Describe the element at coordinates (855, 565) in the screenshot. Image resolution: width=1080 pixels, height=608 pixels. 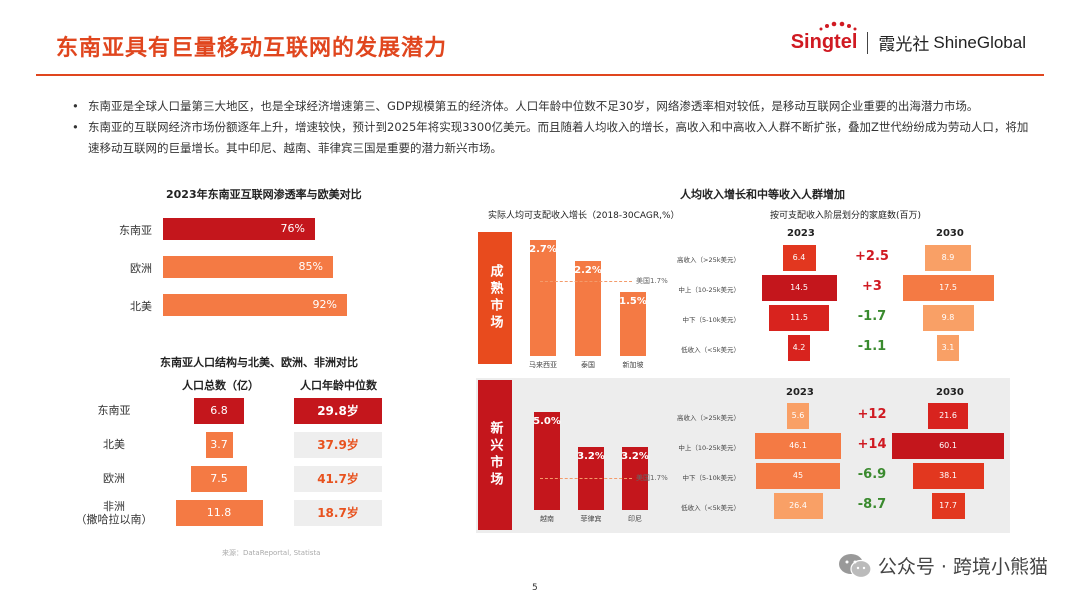
I see `wechat-icon` at that location.